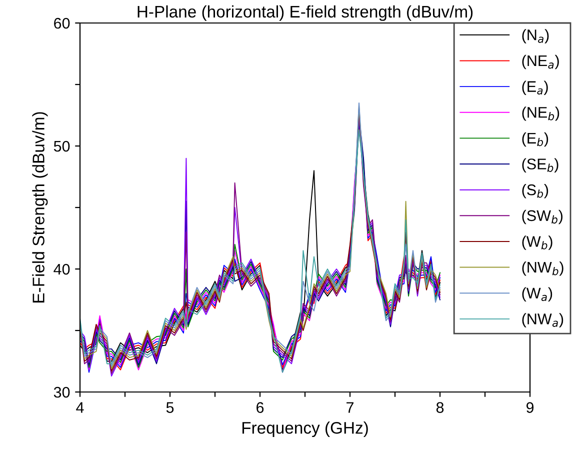 The height and width of the screenshot is (452, 574). I want to click on x-tick-label: 9, so click(530, 407).